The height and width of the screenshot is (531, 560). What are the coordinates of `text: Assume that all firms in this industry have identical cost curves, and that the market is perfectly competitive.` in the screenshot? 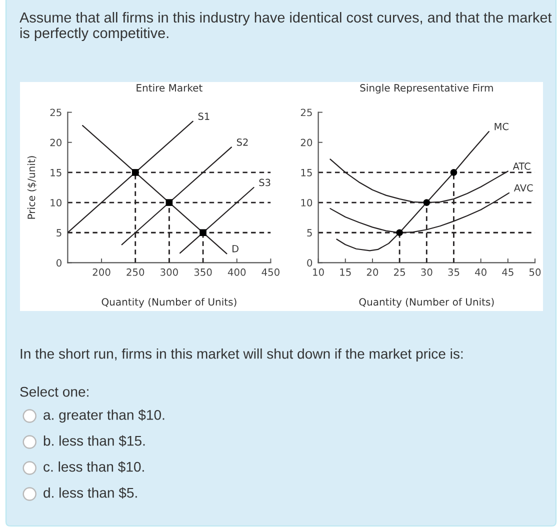 It's located at (286, 27).